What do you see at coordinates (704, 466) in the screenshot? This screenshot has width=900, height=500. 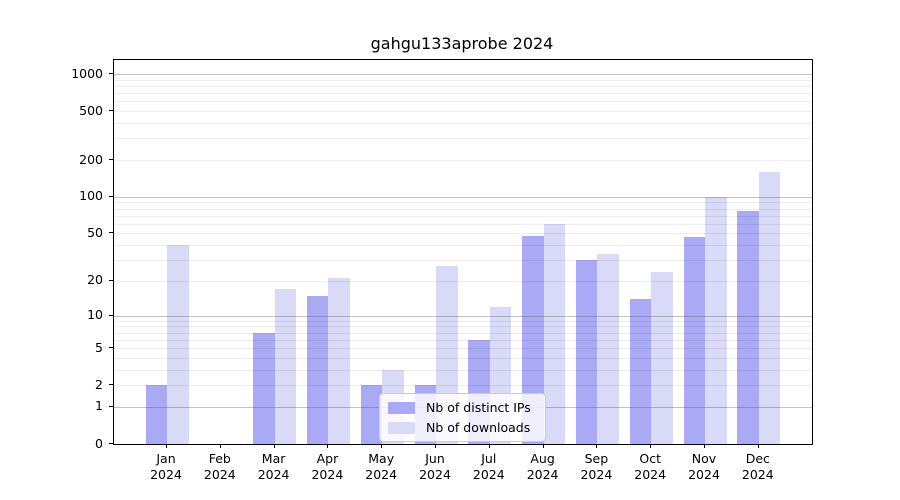 I see `x-tick-label-nov: Nov 2024` at bounding box center [704, 466].